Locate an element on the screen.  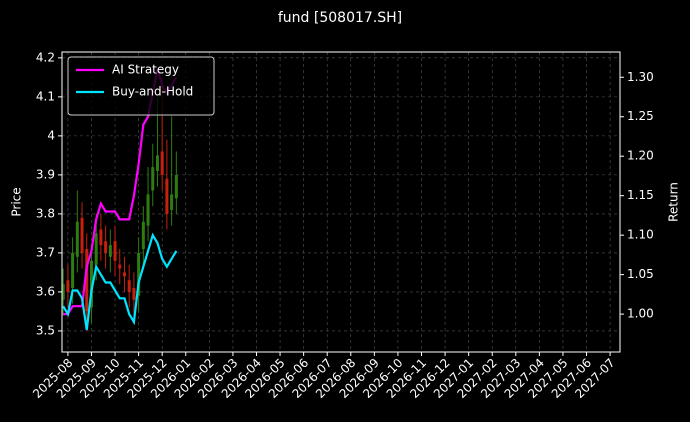
y-tick-label: 3.9 is located at coordinates (45, 174).